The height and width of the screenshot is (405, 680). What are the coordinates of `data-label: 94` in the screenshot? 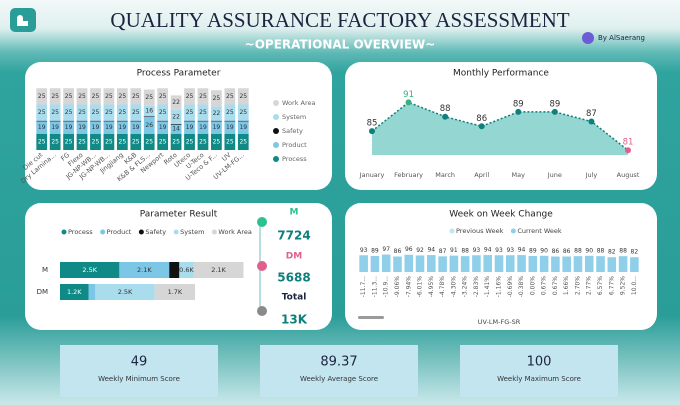 It's located at (431, 250).